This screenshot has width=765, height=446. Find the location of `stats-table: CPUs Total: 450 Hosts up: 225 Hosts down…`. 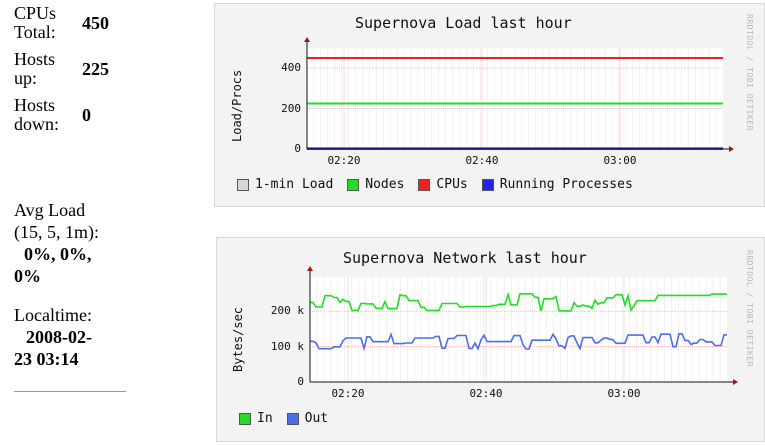

stats-table: CPUs Total: 450 Hosts up: 225 Hosts down… is located at coordinates (61, 69).